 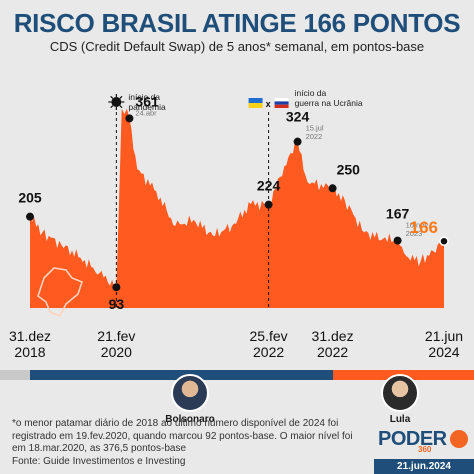 What do you see at coordinates (190, 419) in the screenshot?
I see `bolsonaro-label: Bolsonaro` at bounding box center [190, 419].